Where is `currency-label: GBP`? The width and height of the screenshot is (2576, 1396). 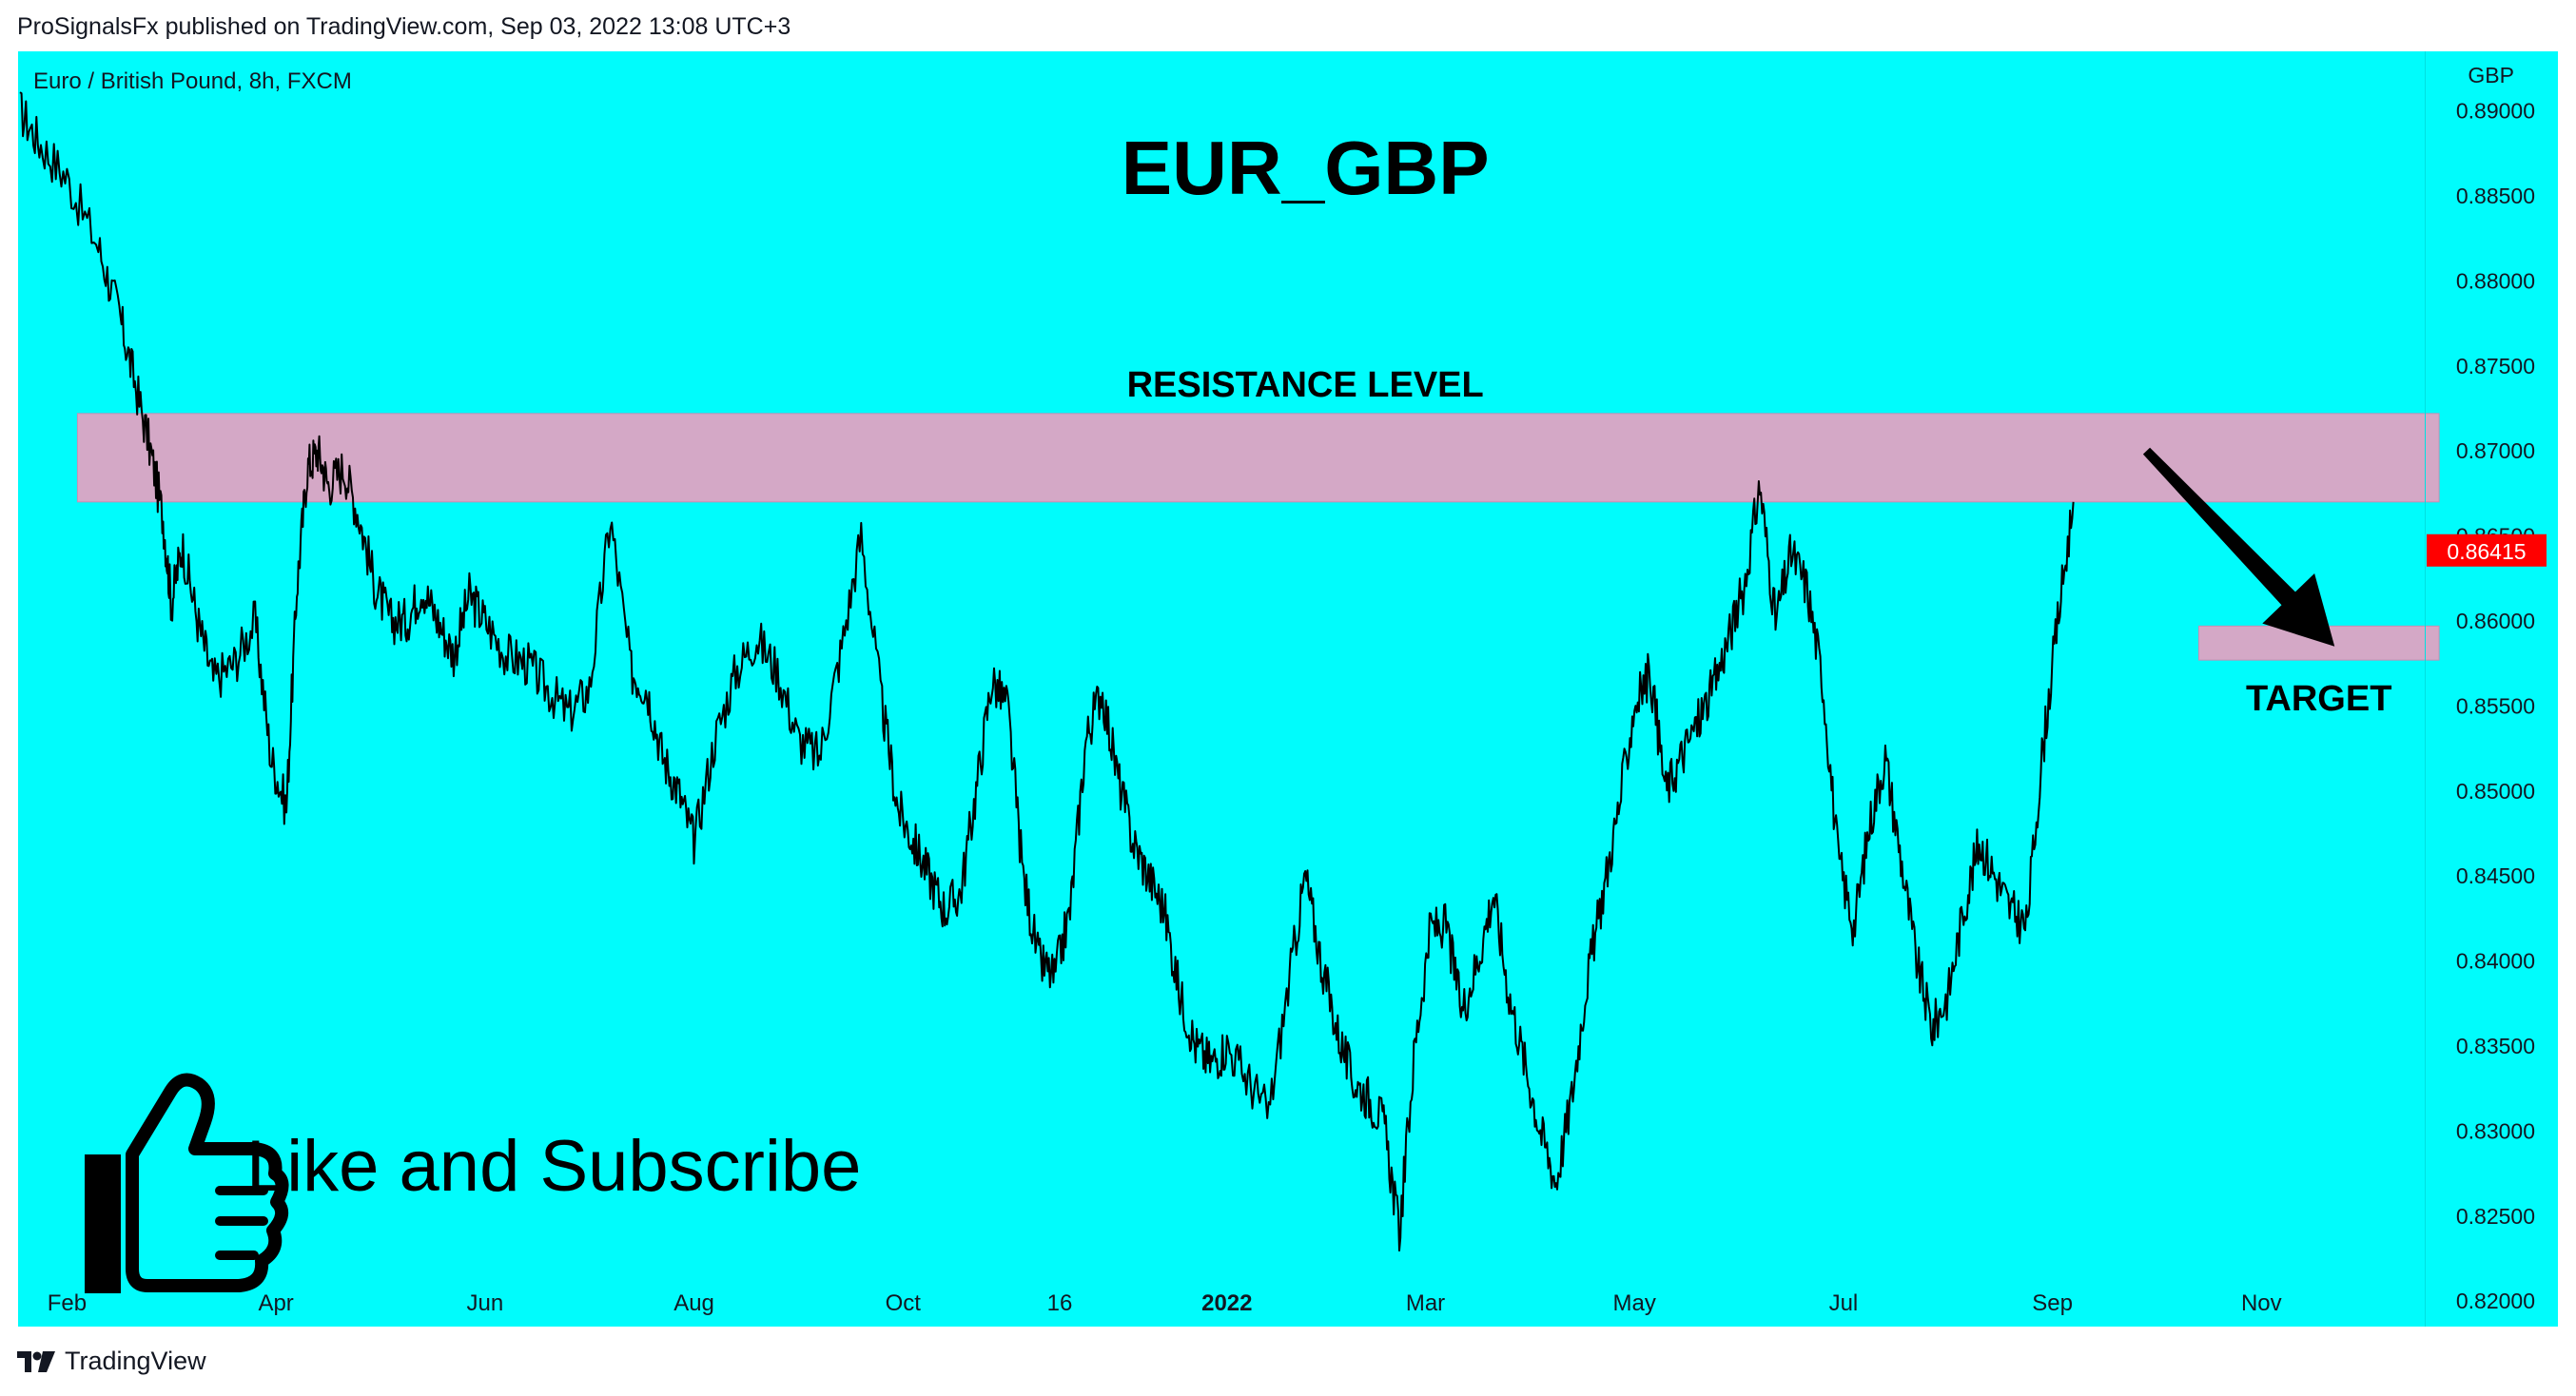 currency-label: GBP is located at coordinates (2491, 75).